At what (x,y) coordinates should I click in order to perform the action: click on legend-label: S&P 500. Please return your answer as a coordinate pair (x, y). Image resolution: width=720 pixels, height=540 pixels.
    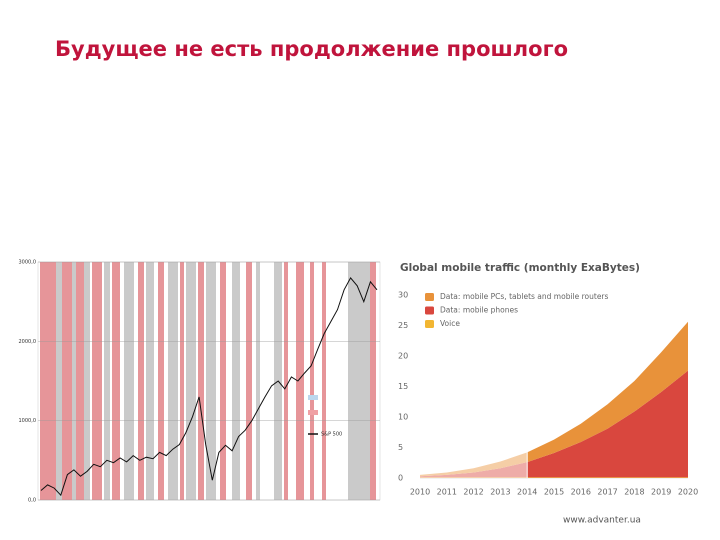
    Looking at the image, I should click on (331, 435).